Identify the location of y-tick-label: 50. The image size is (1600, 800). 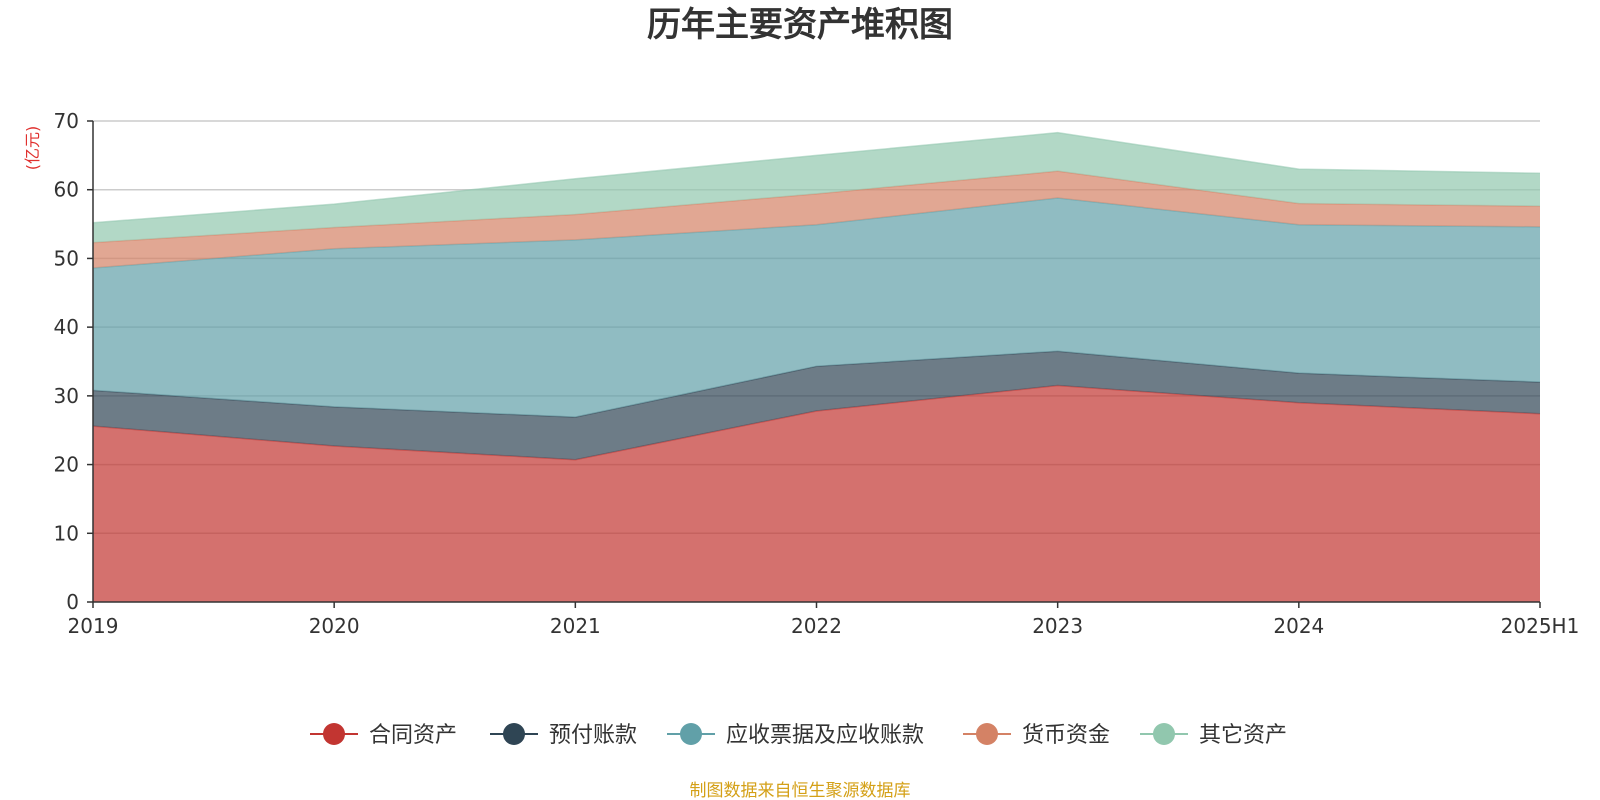
(66, 258).